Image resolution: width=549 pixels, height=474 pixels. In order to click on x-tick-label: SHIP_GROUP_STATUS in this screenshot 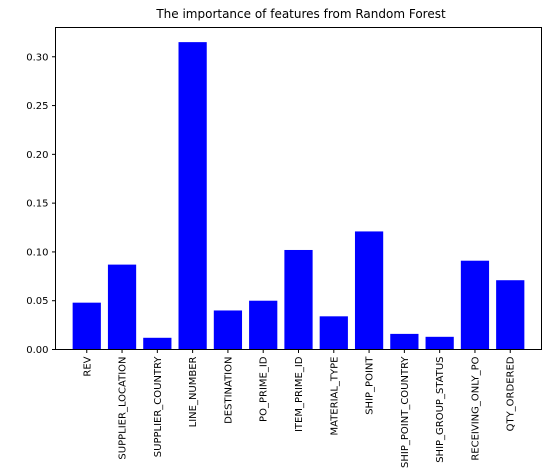, I will do `click(440, 410)`.